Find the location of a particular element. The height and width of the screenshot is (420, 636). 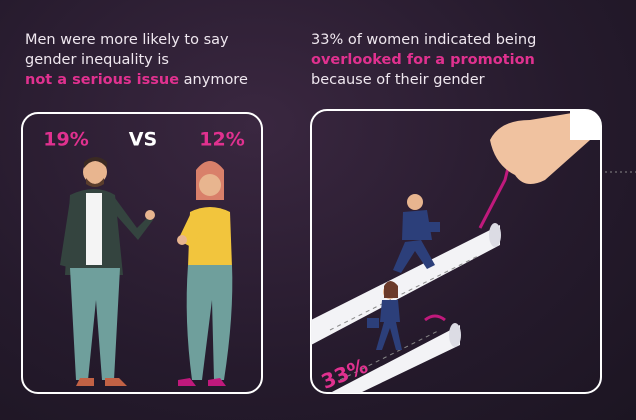

woman-figure is located at coordinates (205, 273).